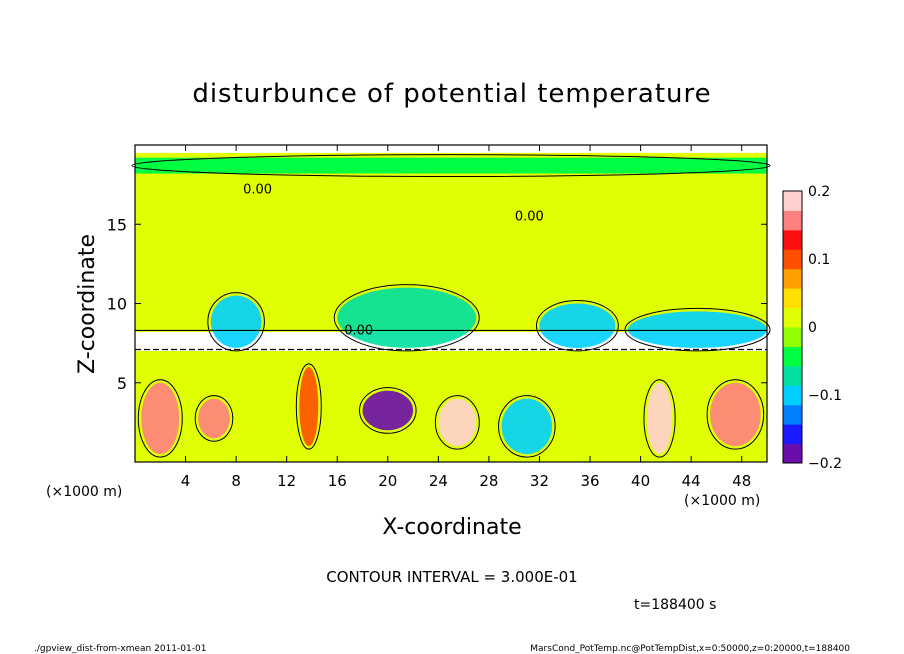 The image size is (904, 654). I want to click on z-unit-label: (×1000 m), so click(84, 492).